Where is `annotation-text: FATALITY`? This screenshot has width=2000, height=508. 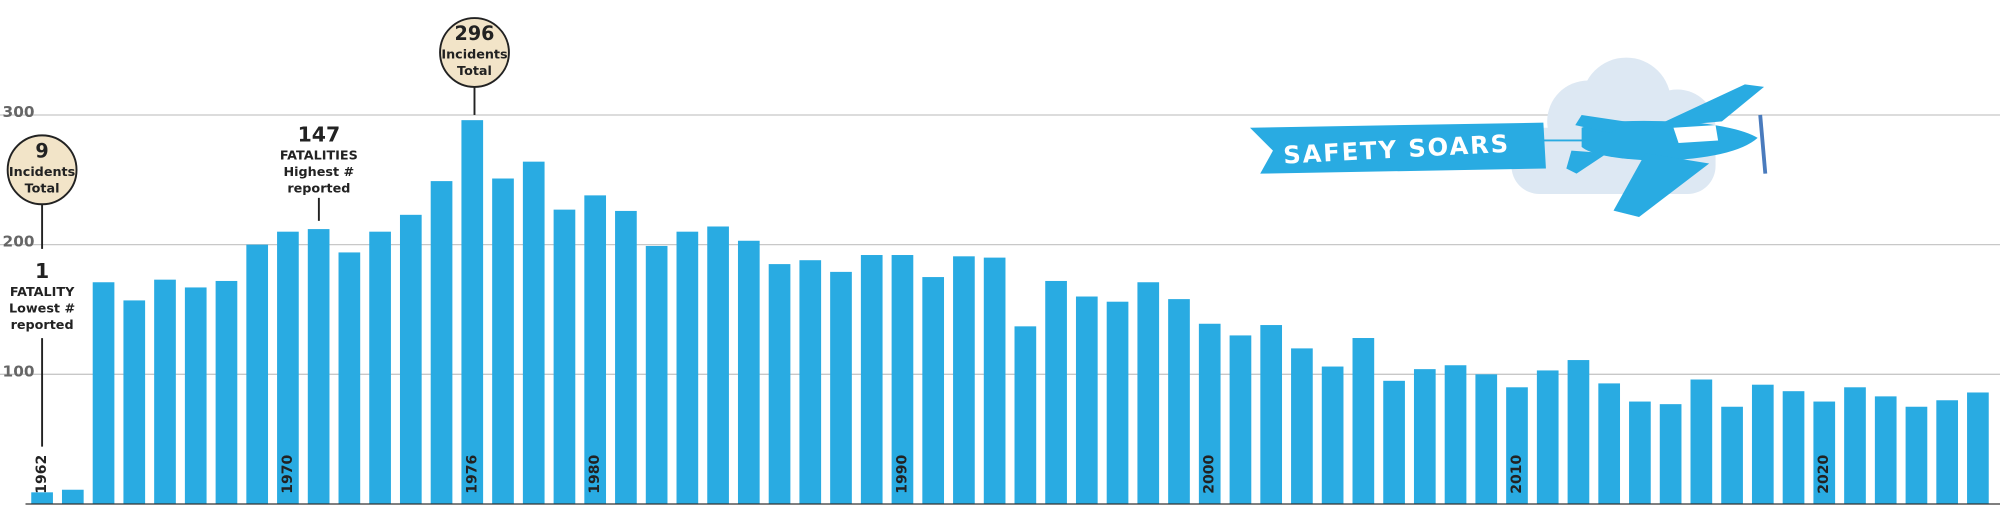
annotation-text: FATALITY is located at coordinates (42, 292).